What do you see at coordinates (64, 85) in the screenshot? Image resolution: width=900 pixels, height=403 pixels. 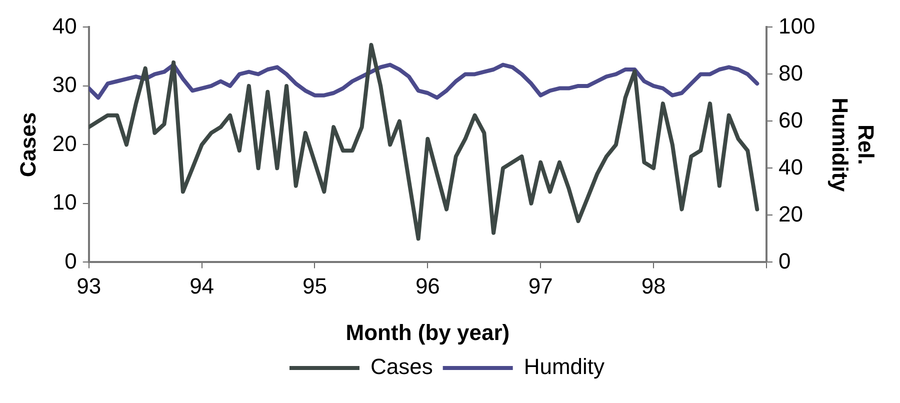 I see `y-tick-label: 30` at bounding box center [64, 85].